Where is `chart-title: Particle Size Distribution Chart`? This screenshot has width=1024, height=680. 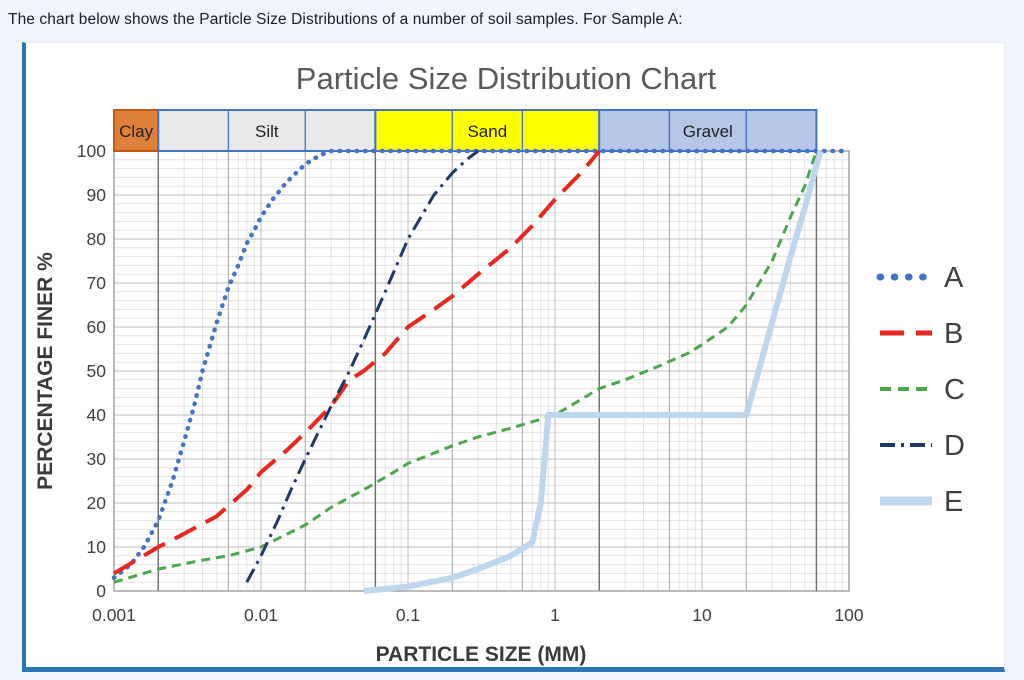 chart-title: Particle Size Distribution Chart is located at coordinates (506, 78).